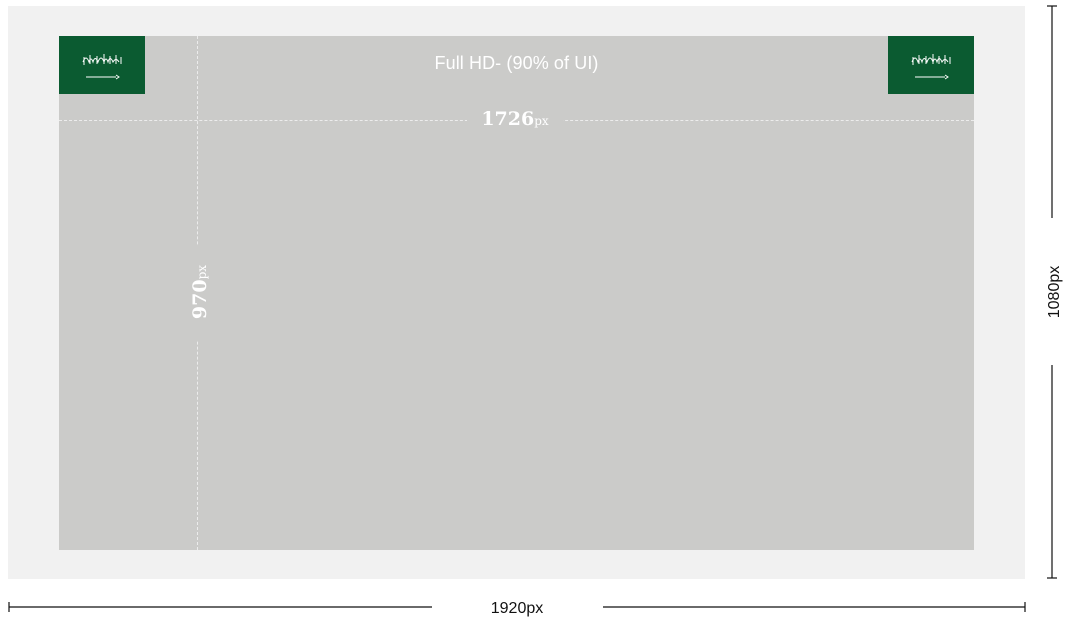  I want to click on screen-width-label: 1920px, so click(517, 608).